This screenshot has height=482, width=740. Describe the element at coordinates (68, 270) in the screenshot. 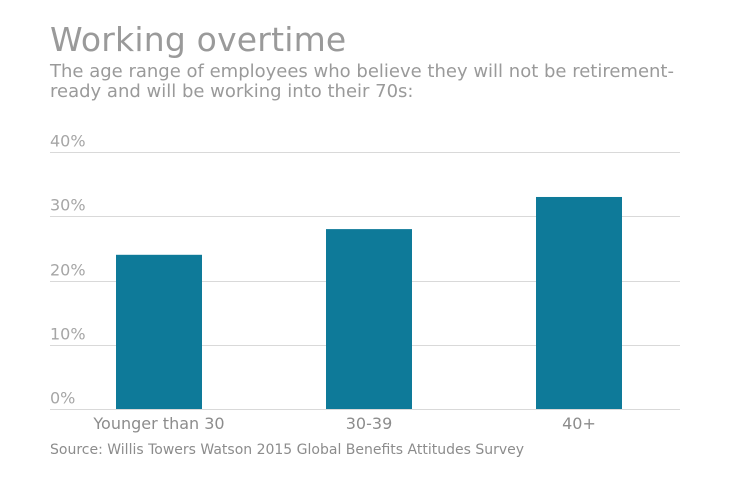

I see `y-tick-label: 20%` at that location.